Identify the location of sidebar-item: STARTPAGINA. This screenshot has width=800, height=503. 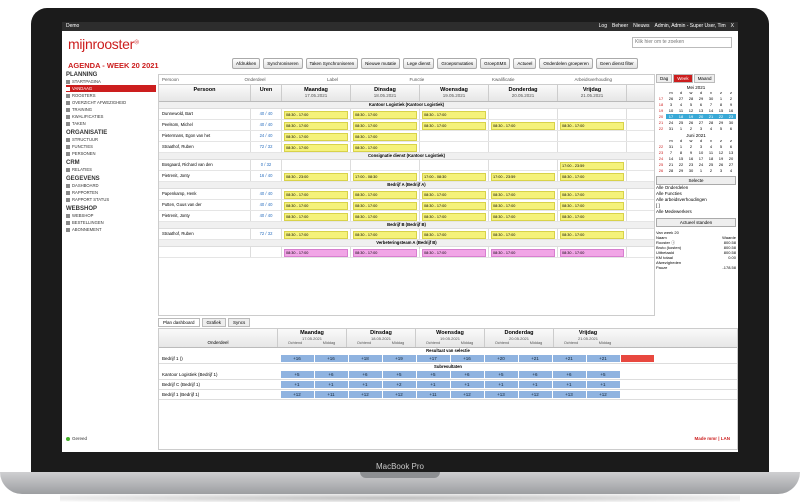
(111, 81).